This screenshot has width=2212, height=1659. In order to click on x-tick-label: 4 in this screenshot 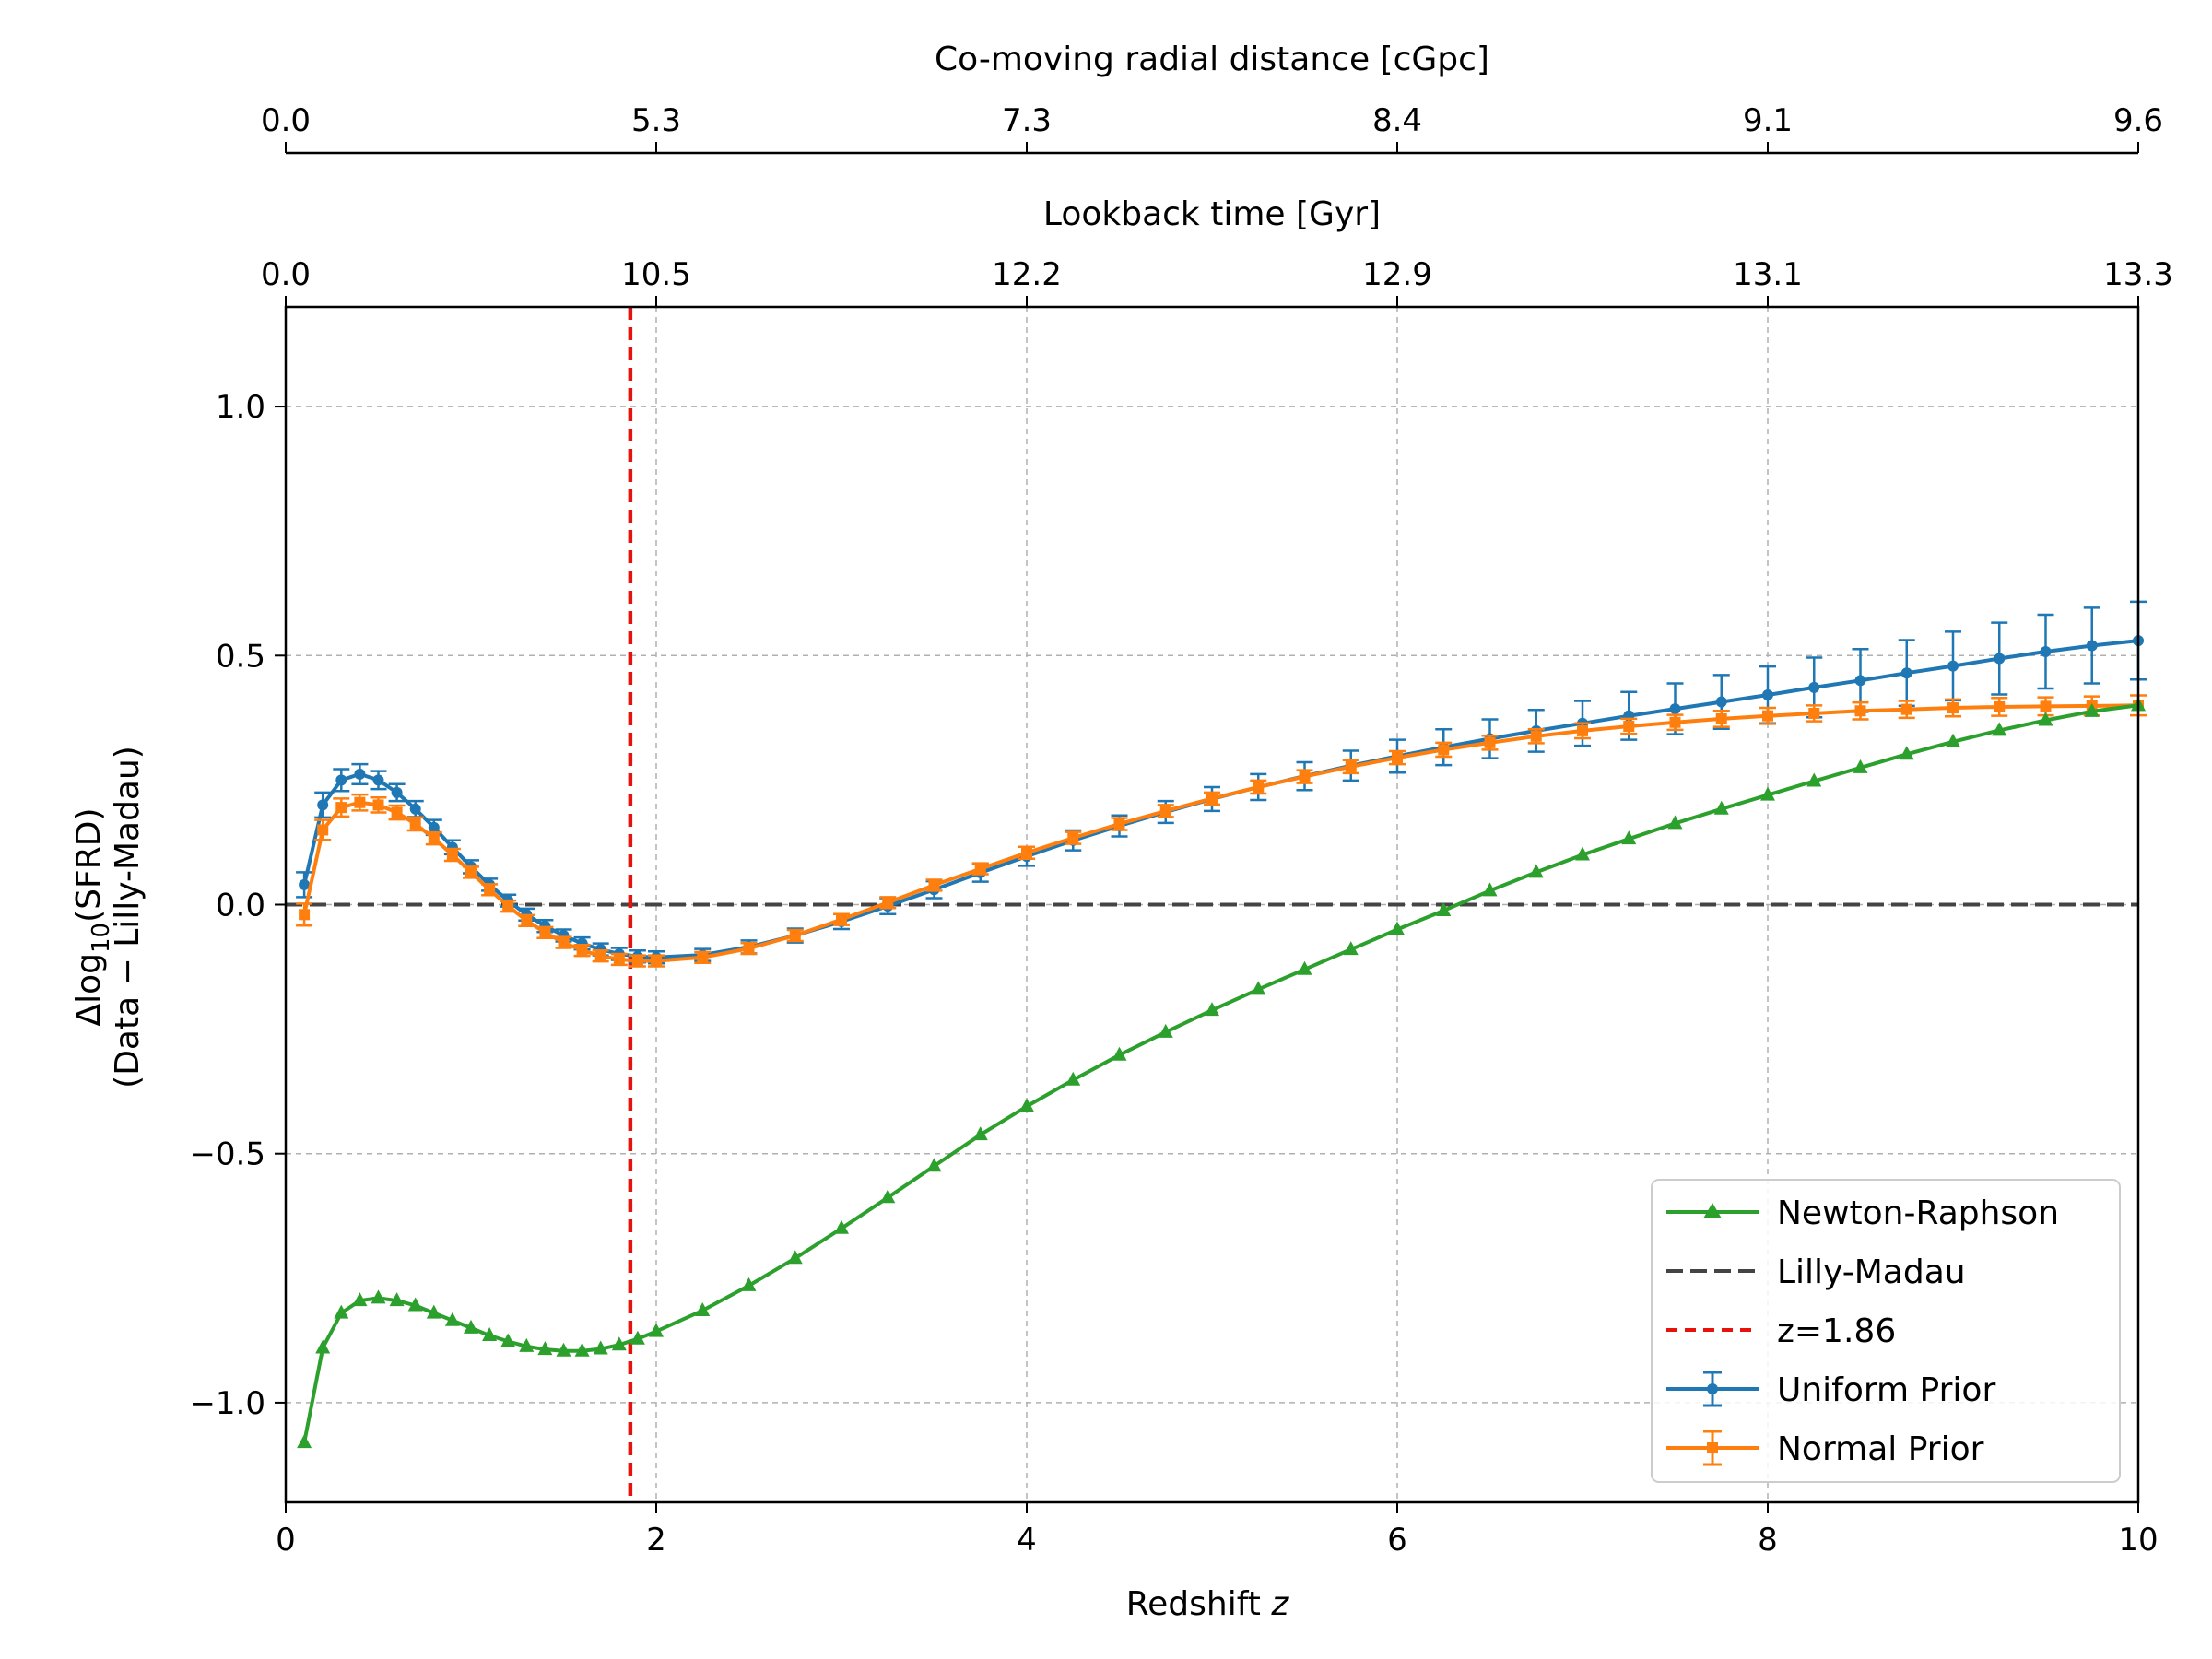, I will do `click(1027, 1540)`.